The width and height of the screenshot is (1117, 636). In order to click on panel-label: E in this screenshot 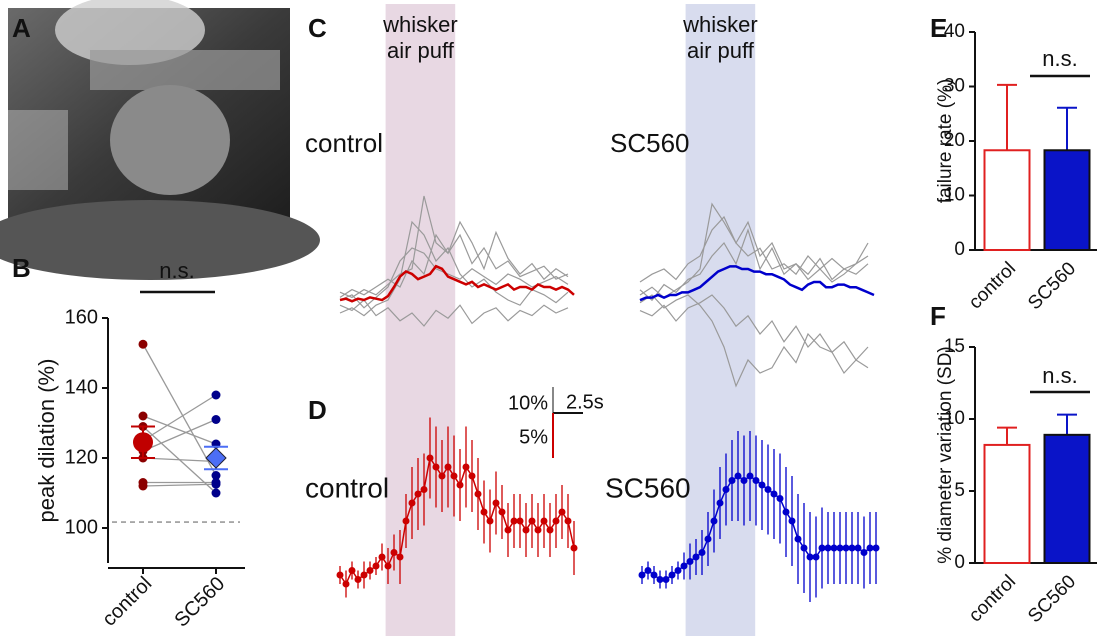, I will do `click(938, 28)`.